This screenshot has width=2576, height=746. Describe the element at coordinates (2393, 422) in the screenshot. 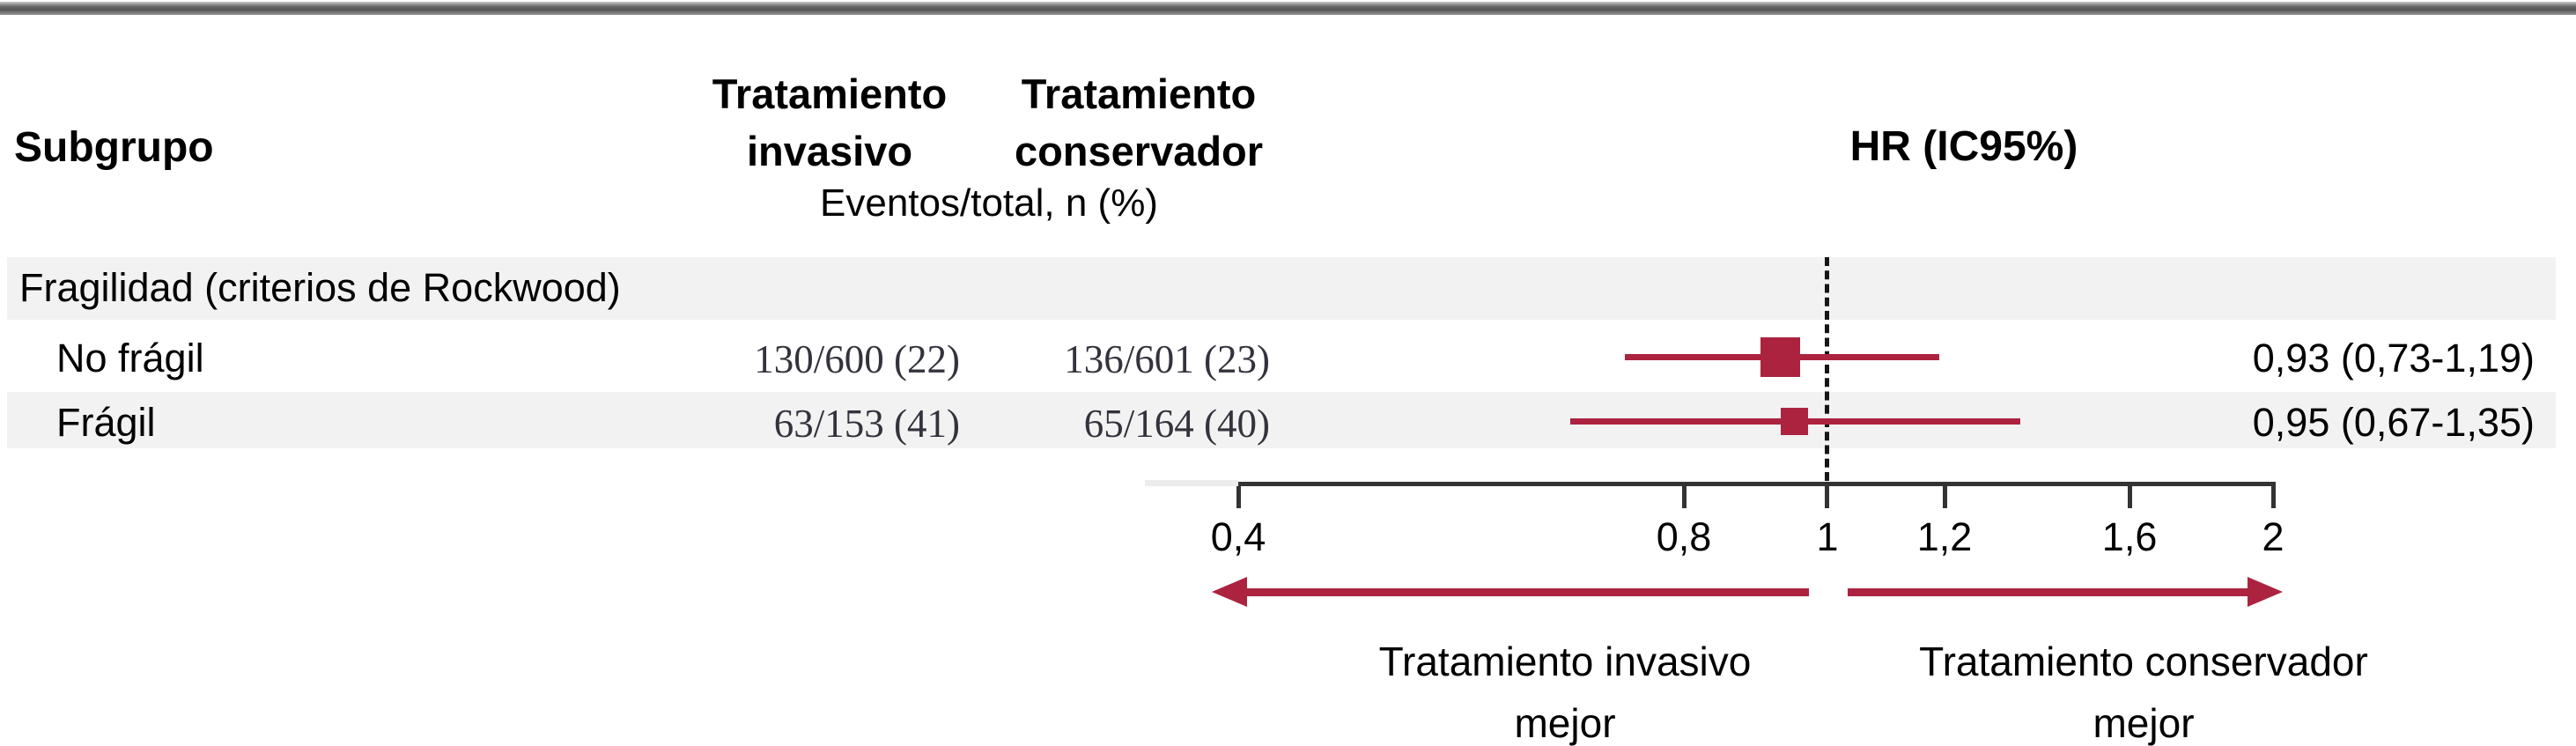

I see `hr-value-fragil: 0,95 (0,67-1,35)` at that location.